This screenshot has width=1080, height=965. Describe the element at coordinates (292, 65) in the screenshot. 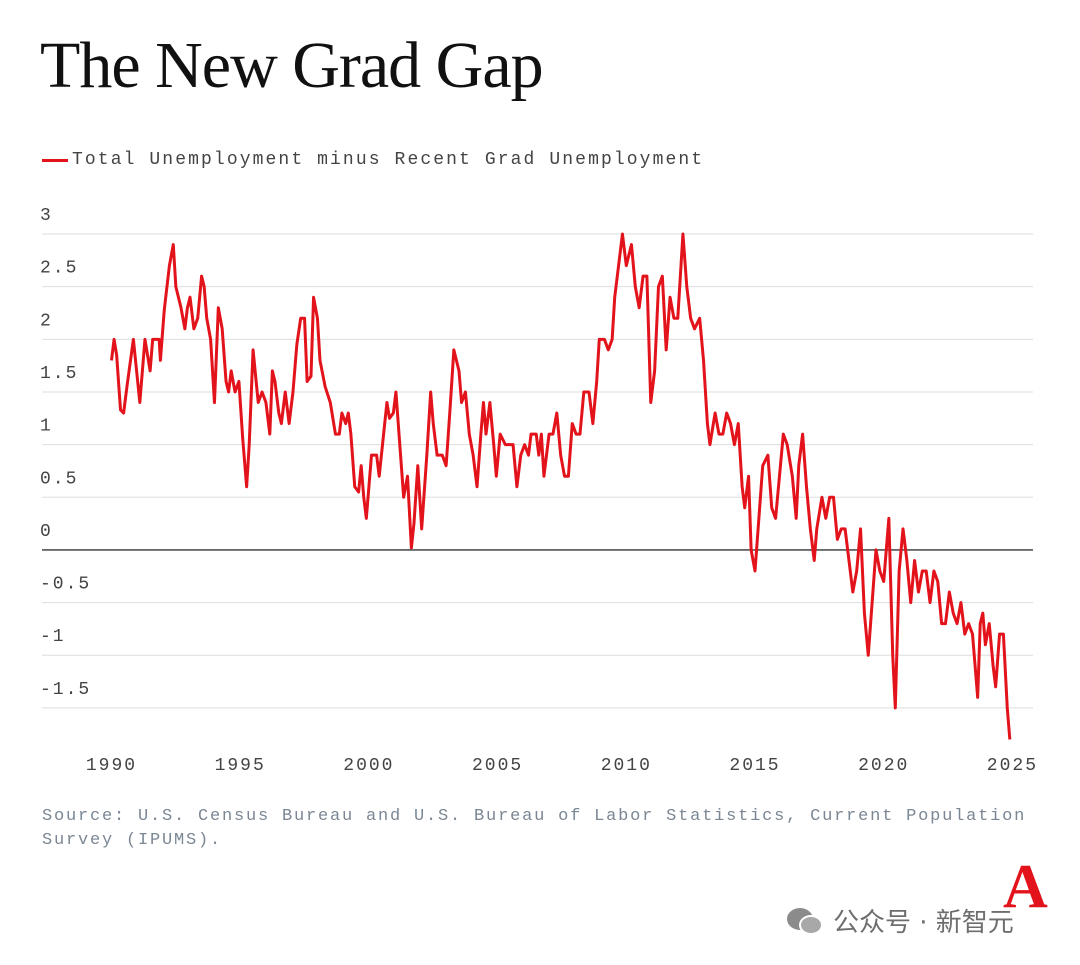

I see `chart-title: The New Grad Gap` at that location.